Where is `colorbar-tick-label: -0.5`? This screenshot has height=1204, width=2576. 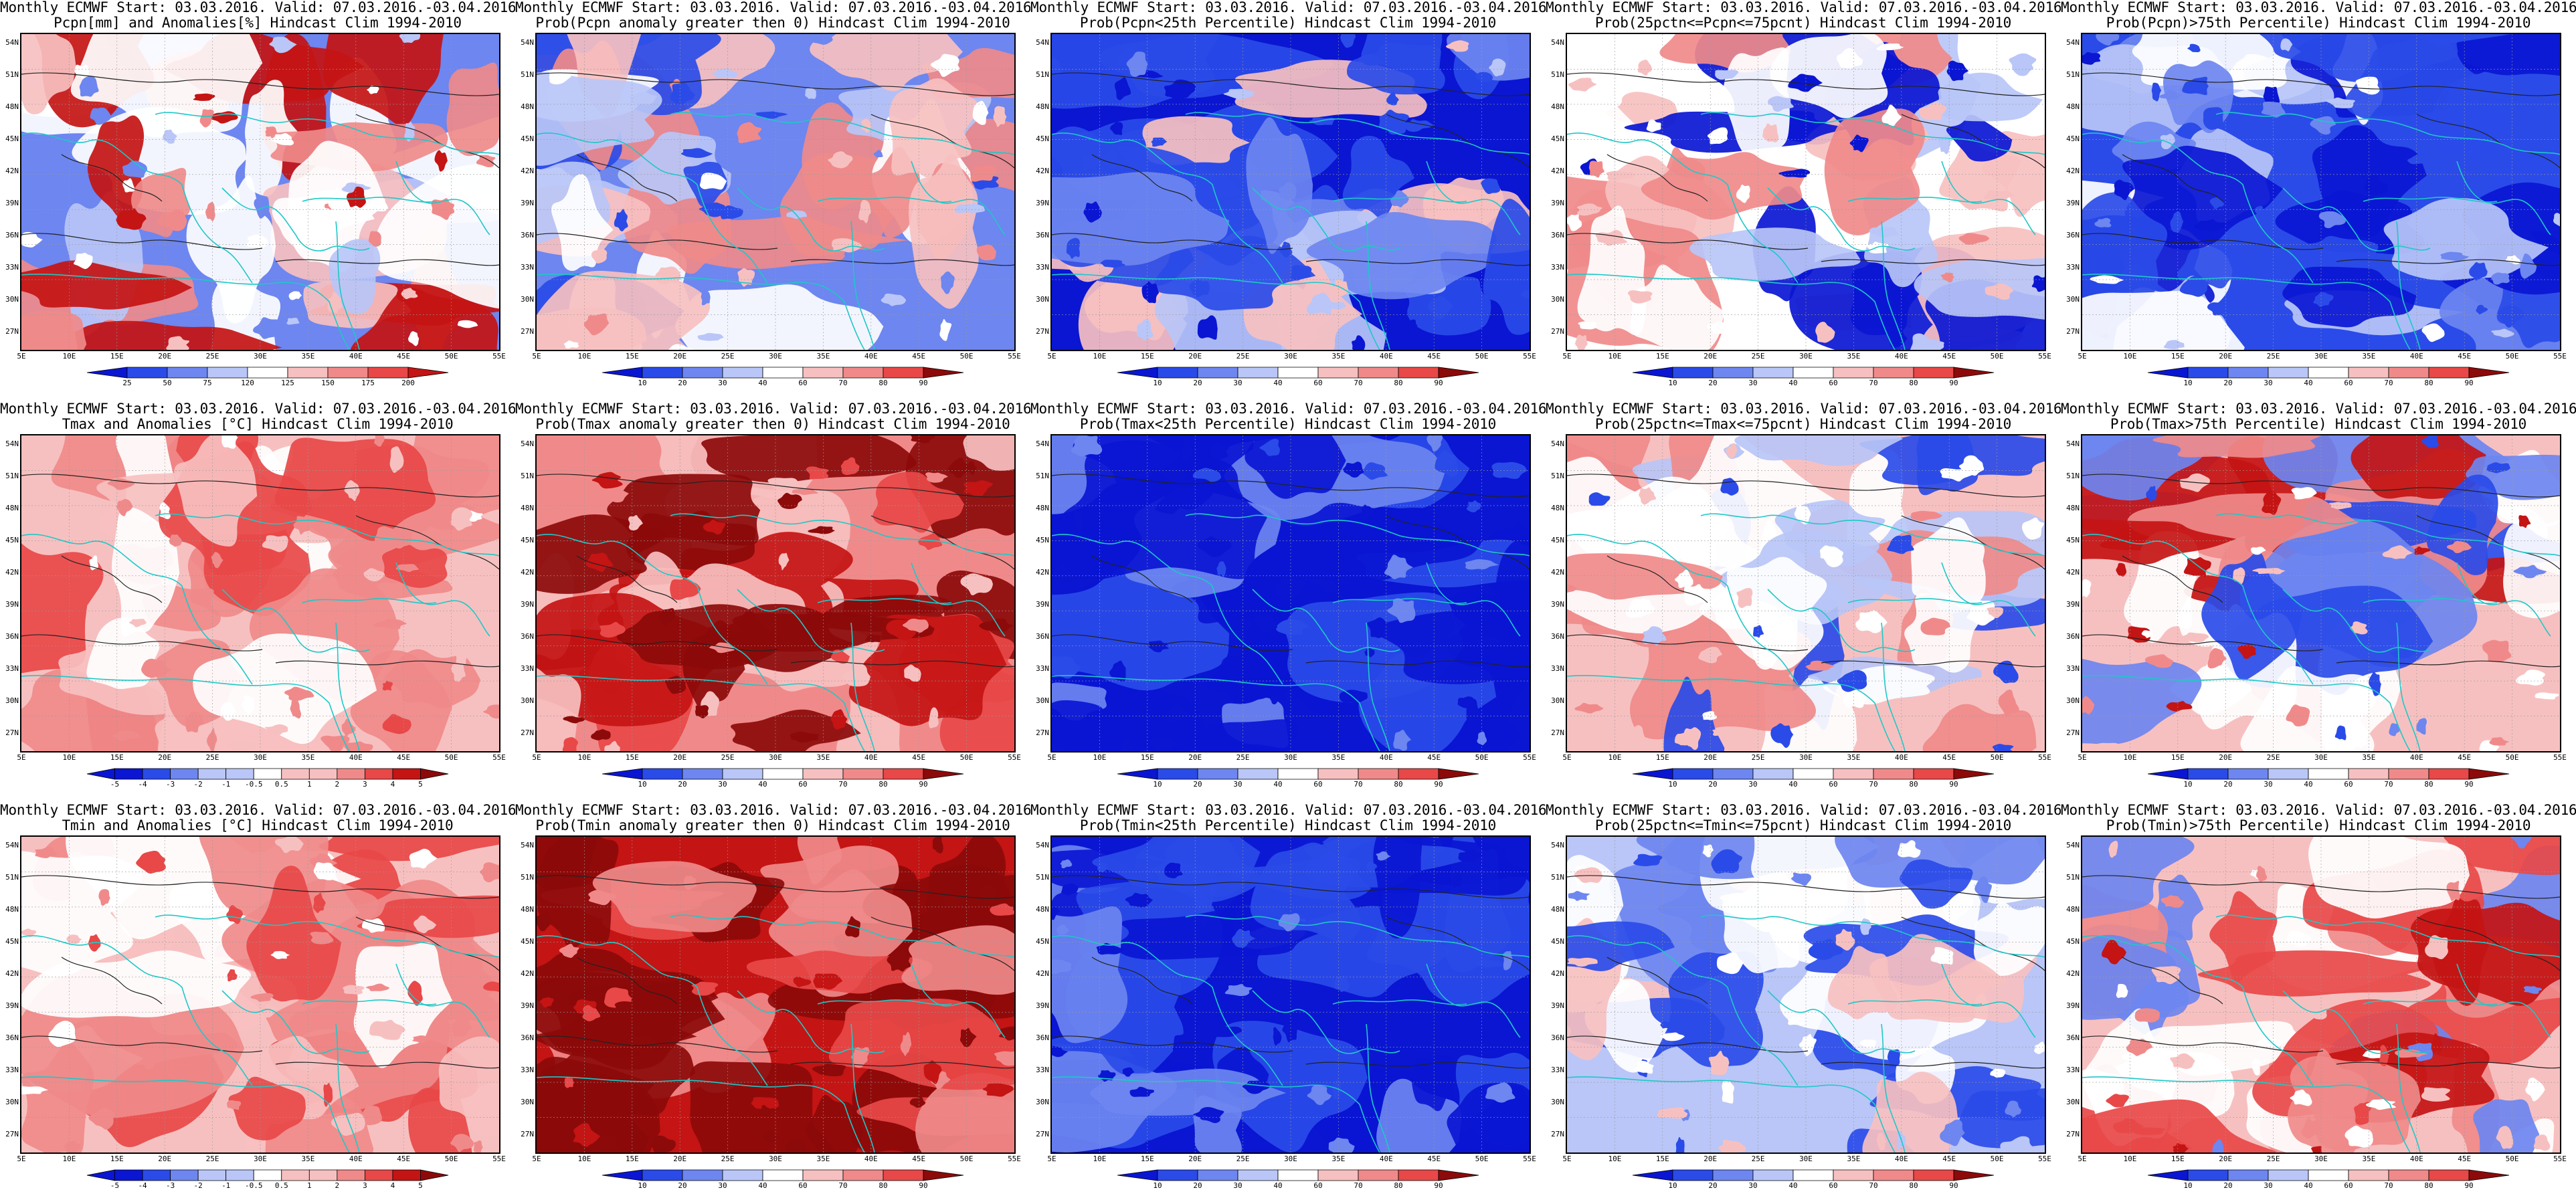
colorbar-tick-label: -0.5 is located at coordinates (253, 1185).